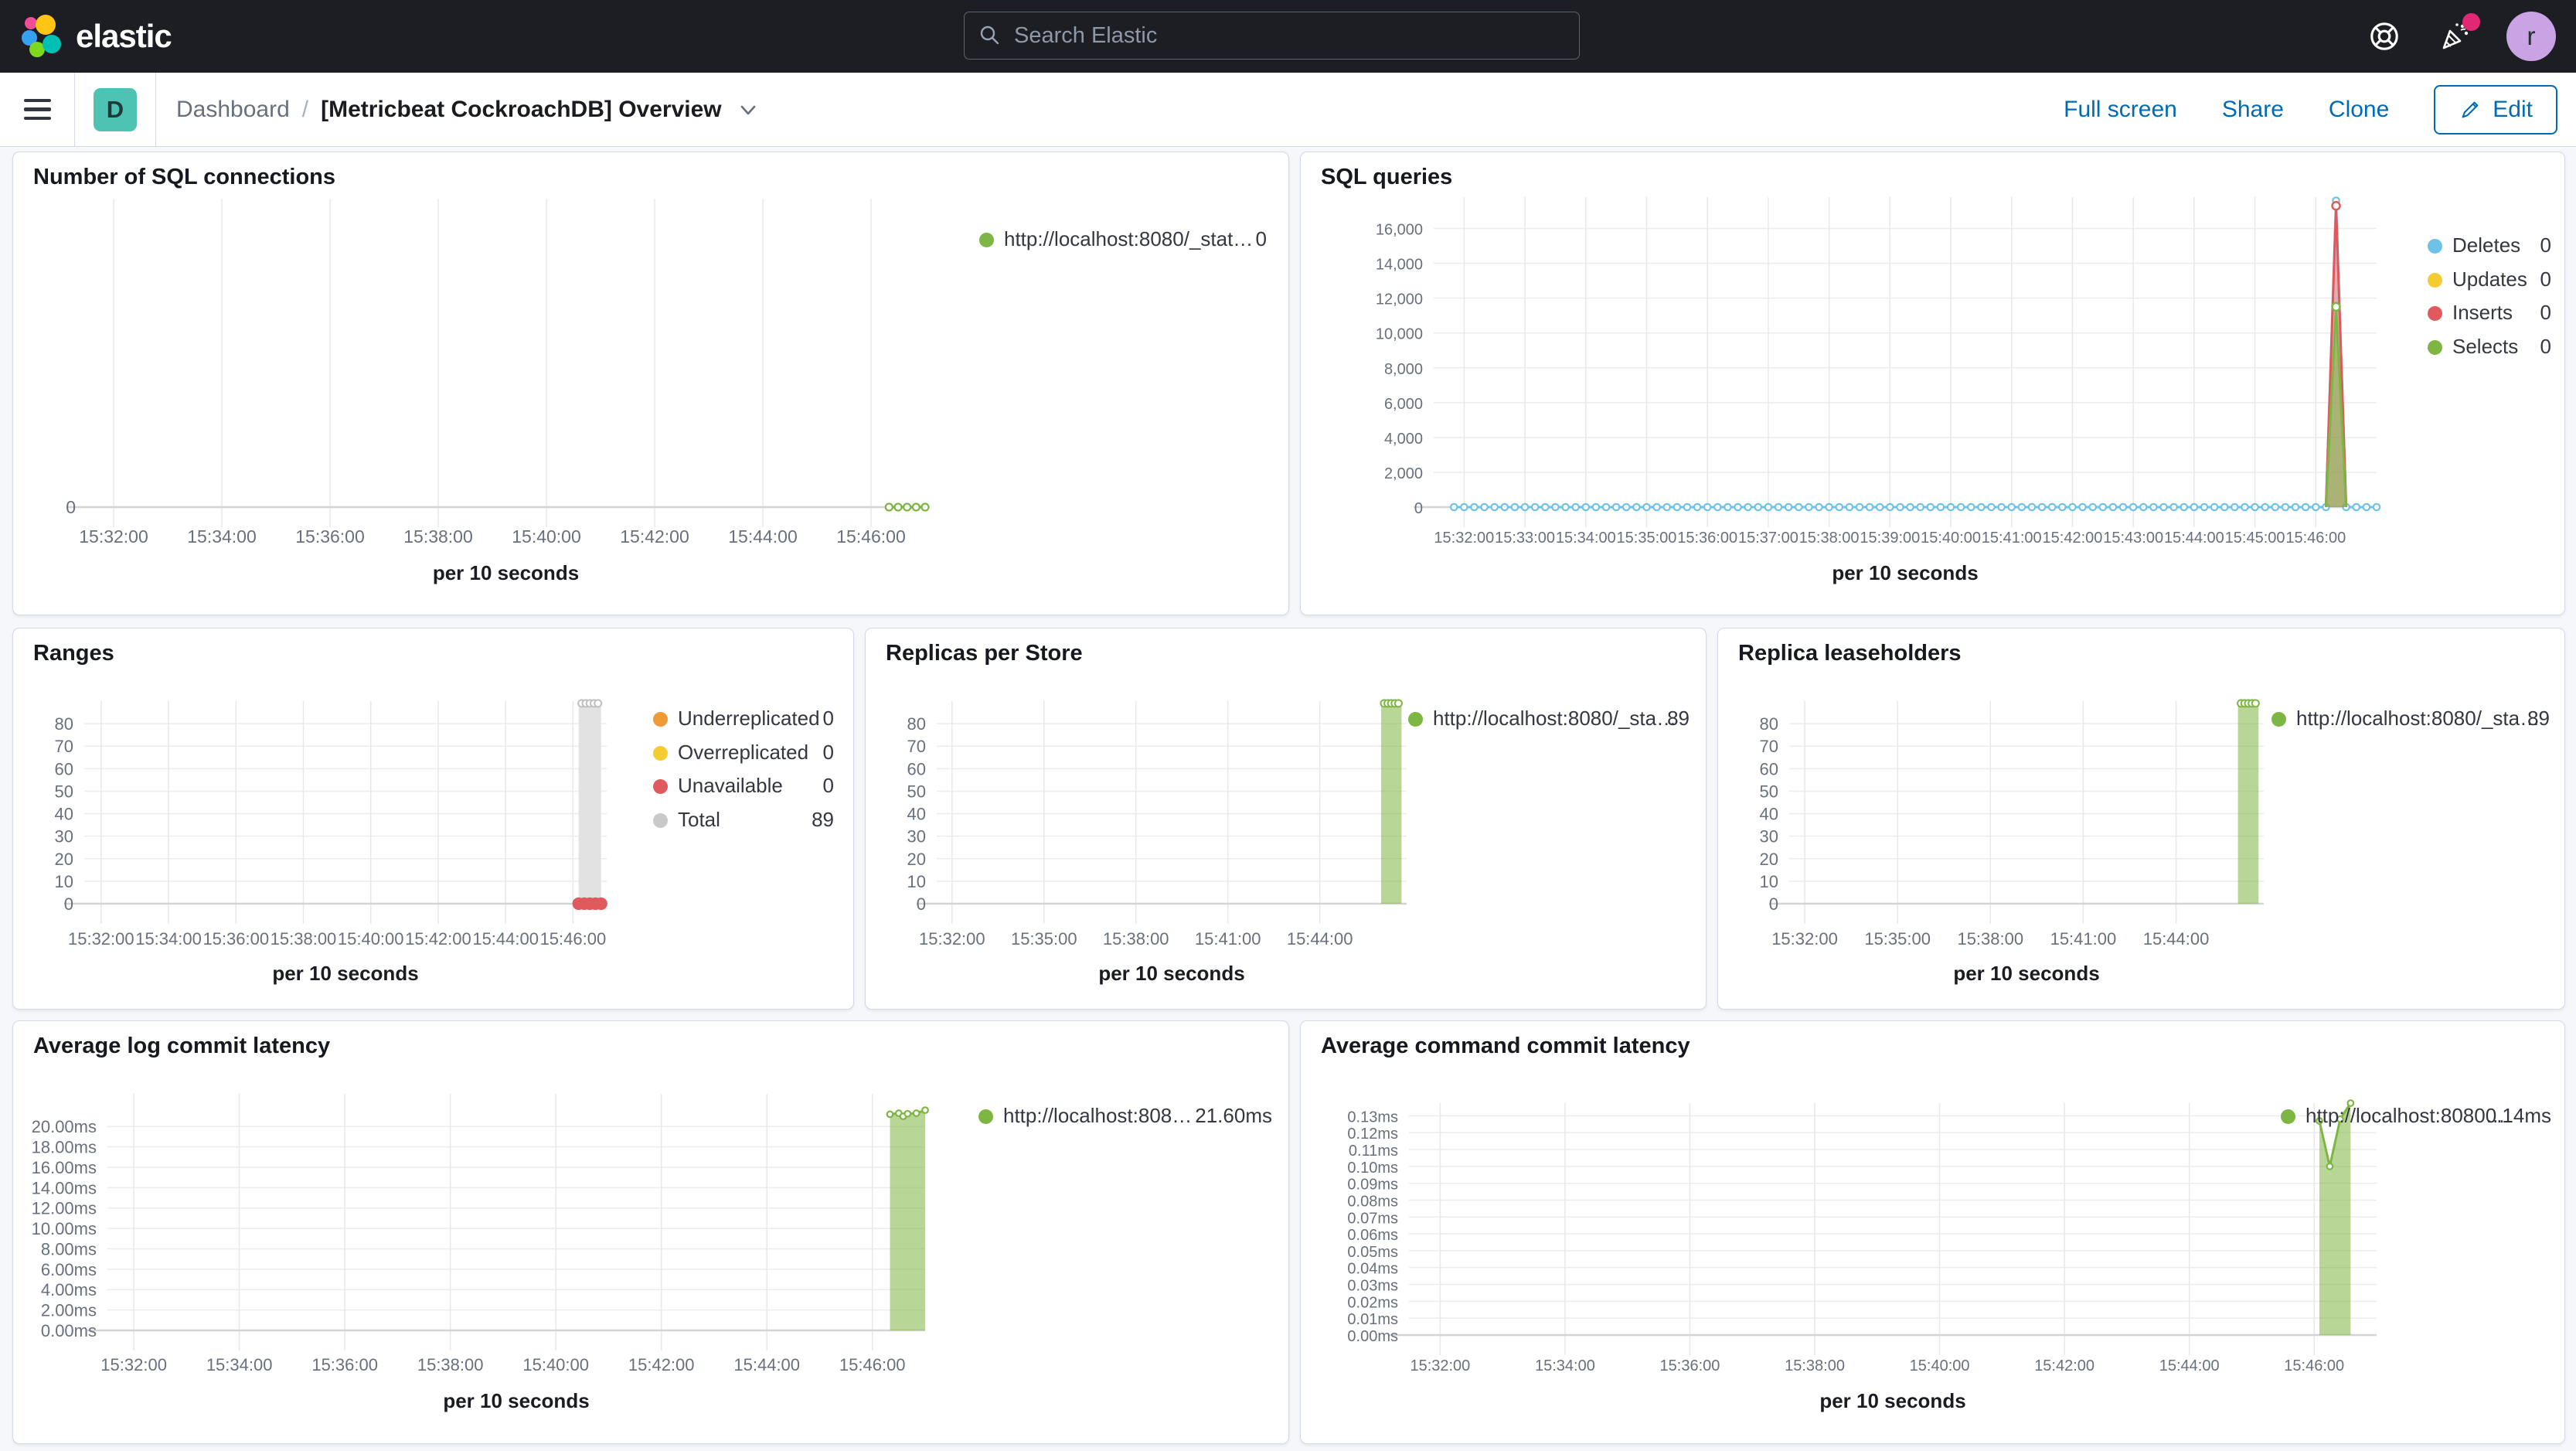  Describe the element at coordinates (1769, 859) in the screenshot. I see `svg-text: 20` at that location.